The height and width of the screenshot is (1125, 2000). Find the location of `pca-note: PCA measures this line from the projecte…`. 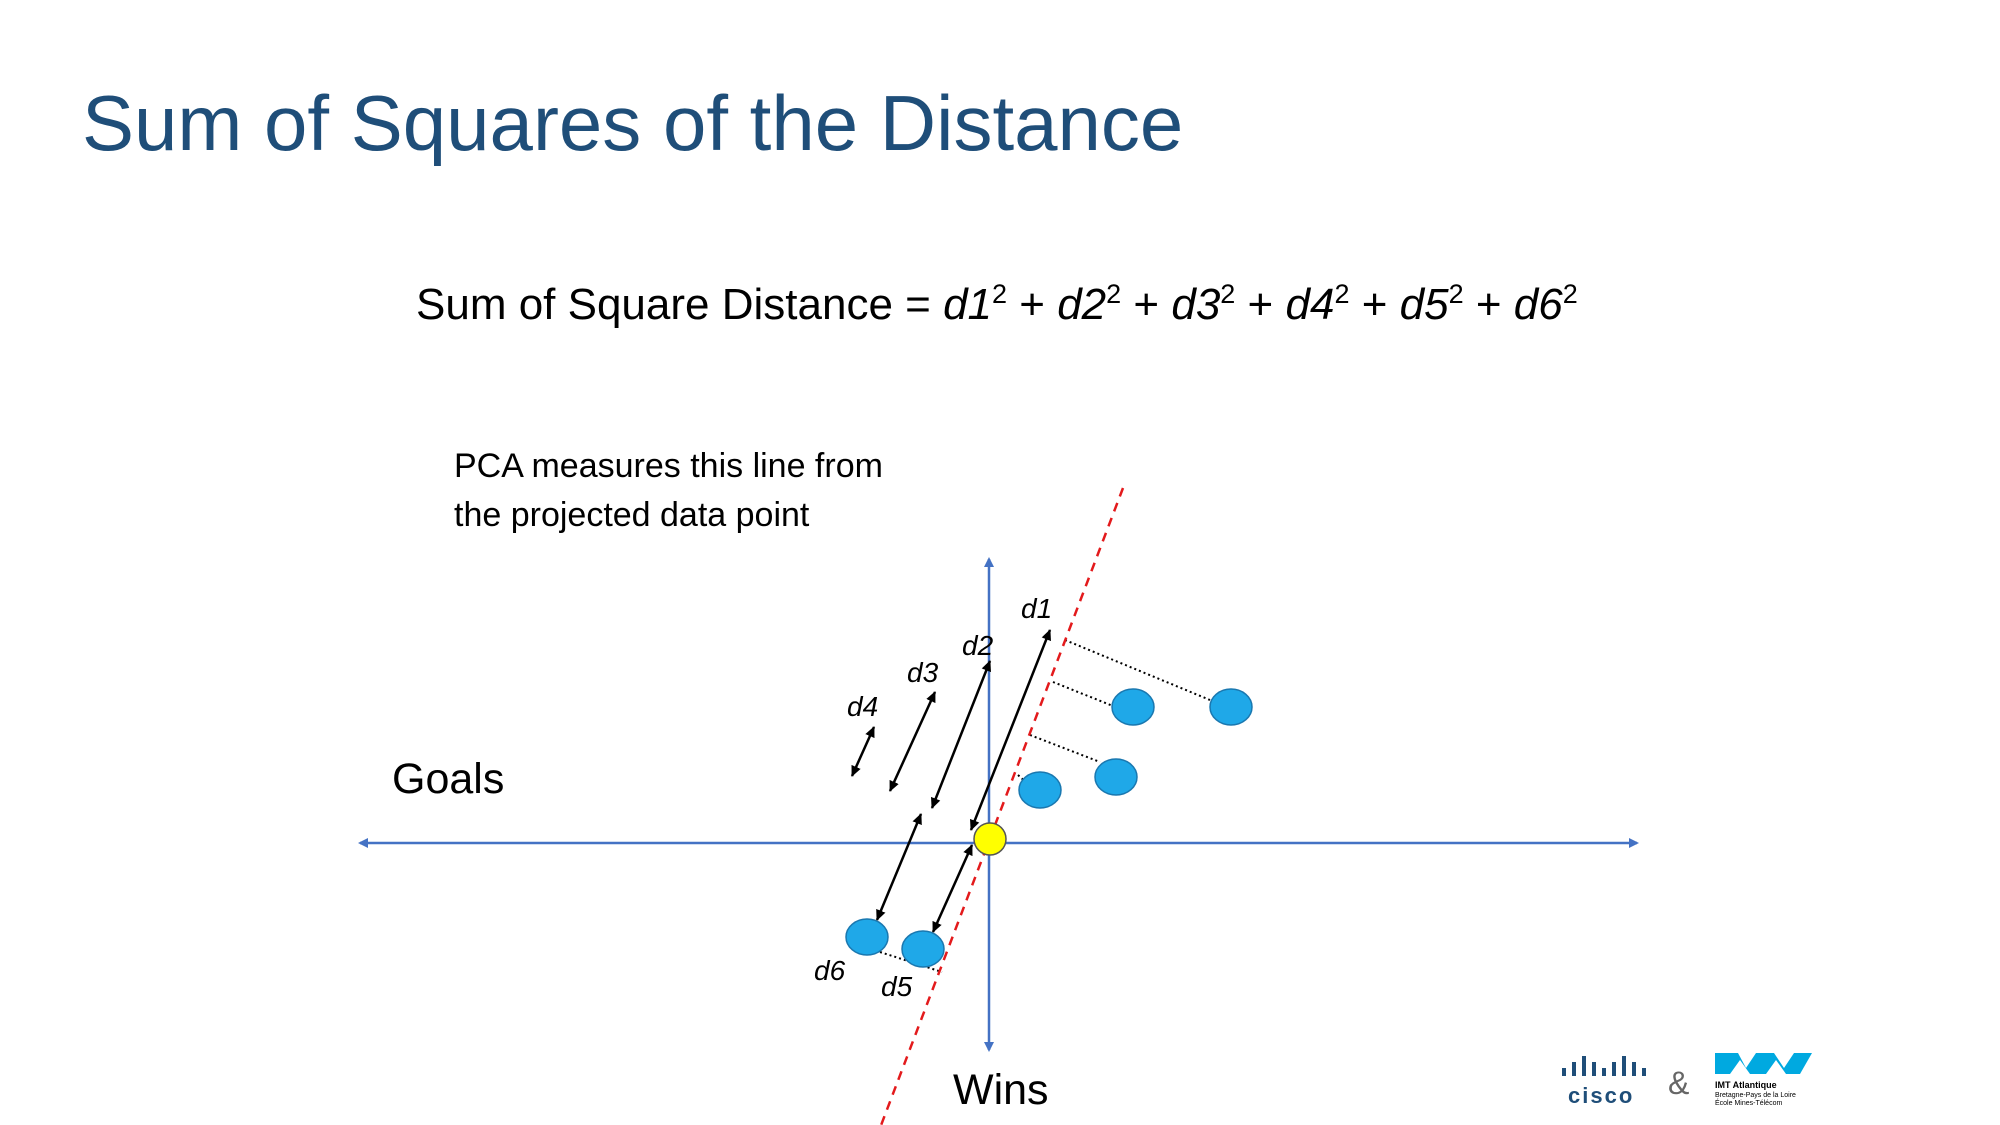

pca-note: PCA measures this line from the projecte… is located at coordinates (668, 491).